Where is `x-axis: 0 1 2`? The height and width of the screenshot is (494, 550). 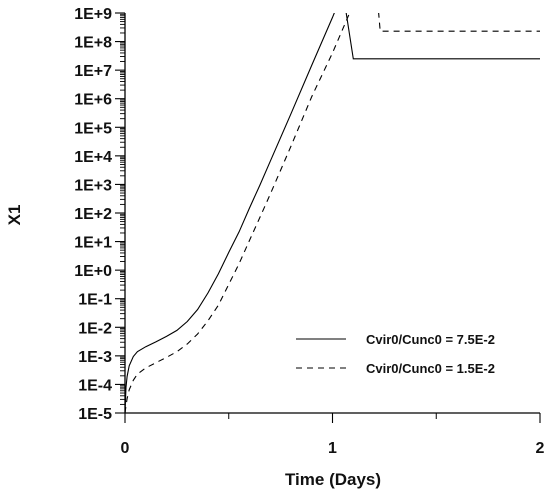 x-axis: 0 1 2 is located at coordinates (333, 434).